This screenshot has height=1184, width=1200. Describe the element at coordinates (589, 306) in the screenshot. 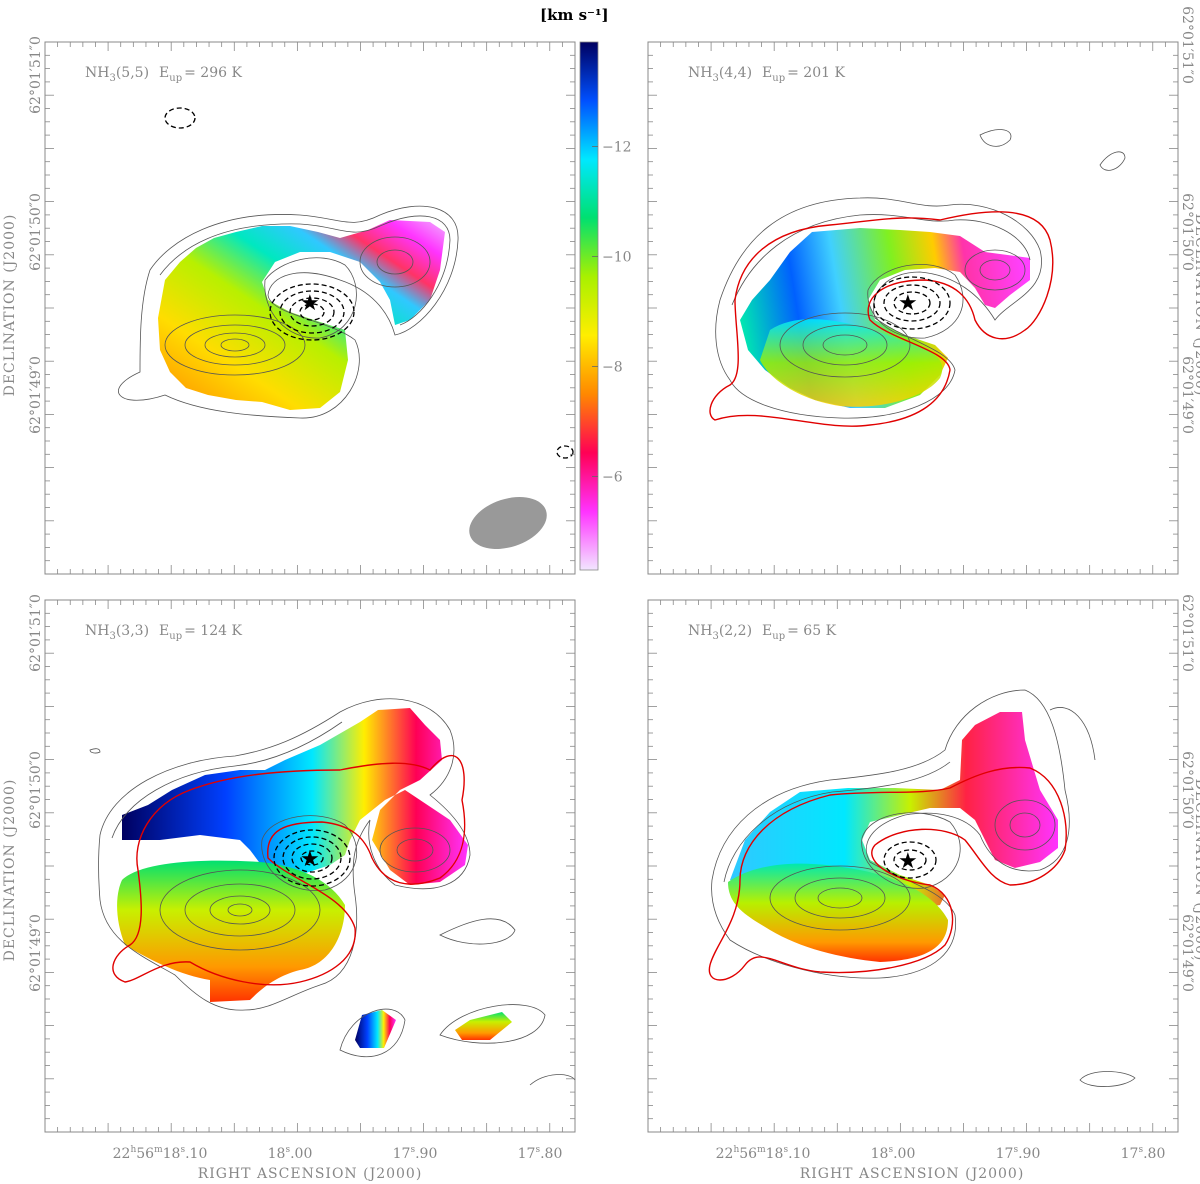

I see `colorbar-gradient` at that location.